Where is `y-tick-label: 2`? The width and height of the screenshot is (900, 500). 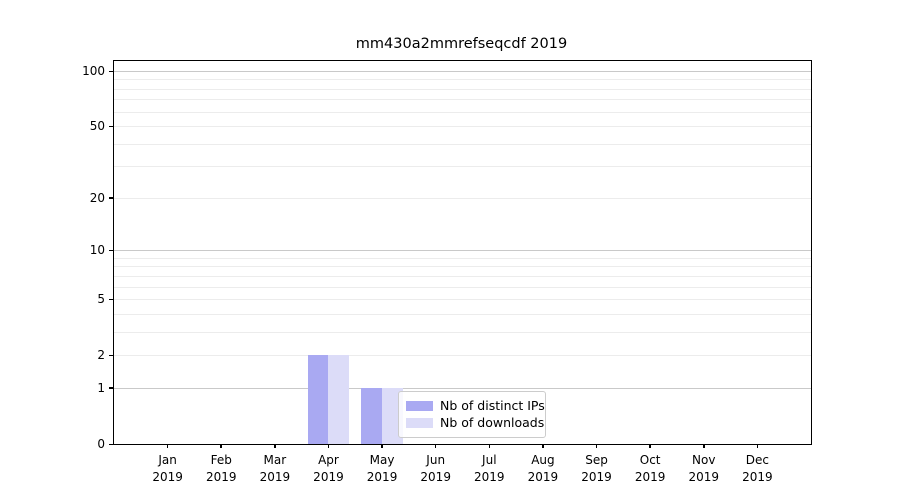
y-tick-label: 2 is located at coordinates (101, 355).